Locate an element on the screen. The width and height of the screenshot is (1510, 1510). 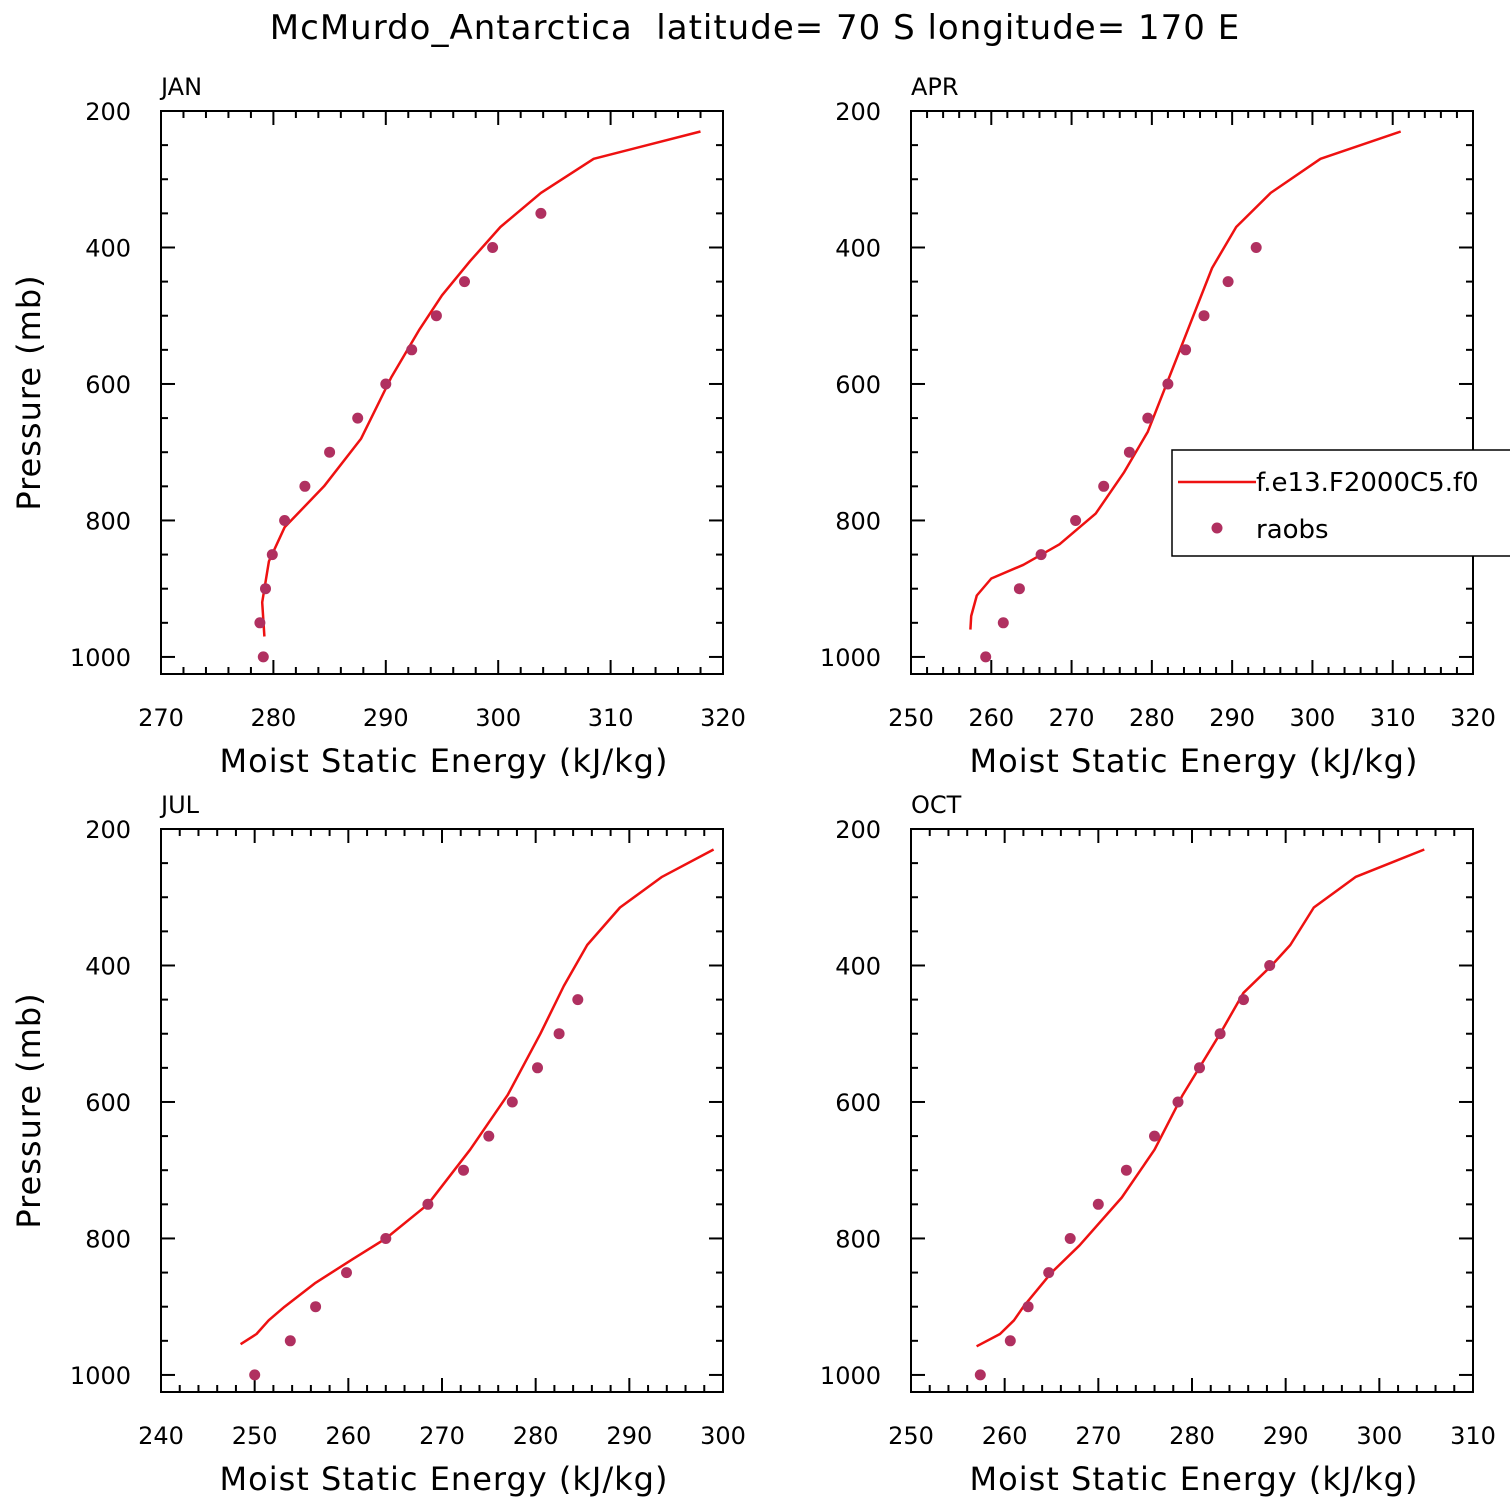
y-axis-title: Pressure (mb) is located at coordinates (29, 1110).